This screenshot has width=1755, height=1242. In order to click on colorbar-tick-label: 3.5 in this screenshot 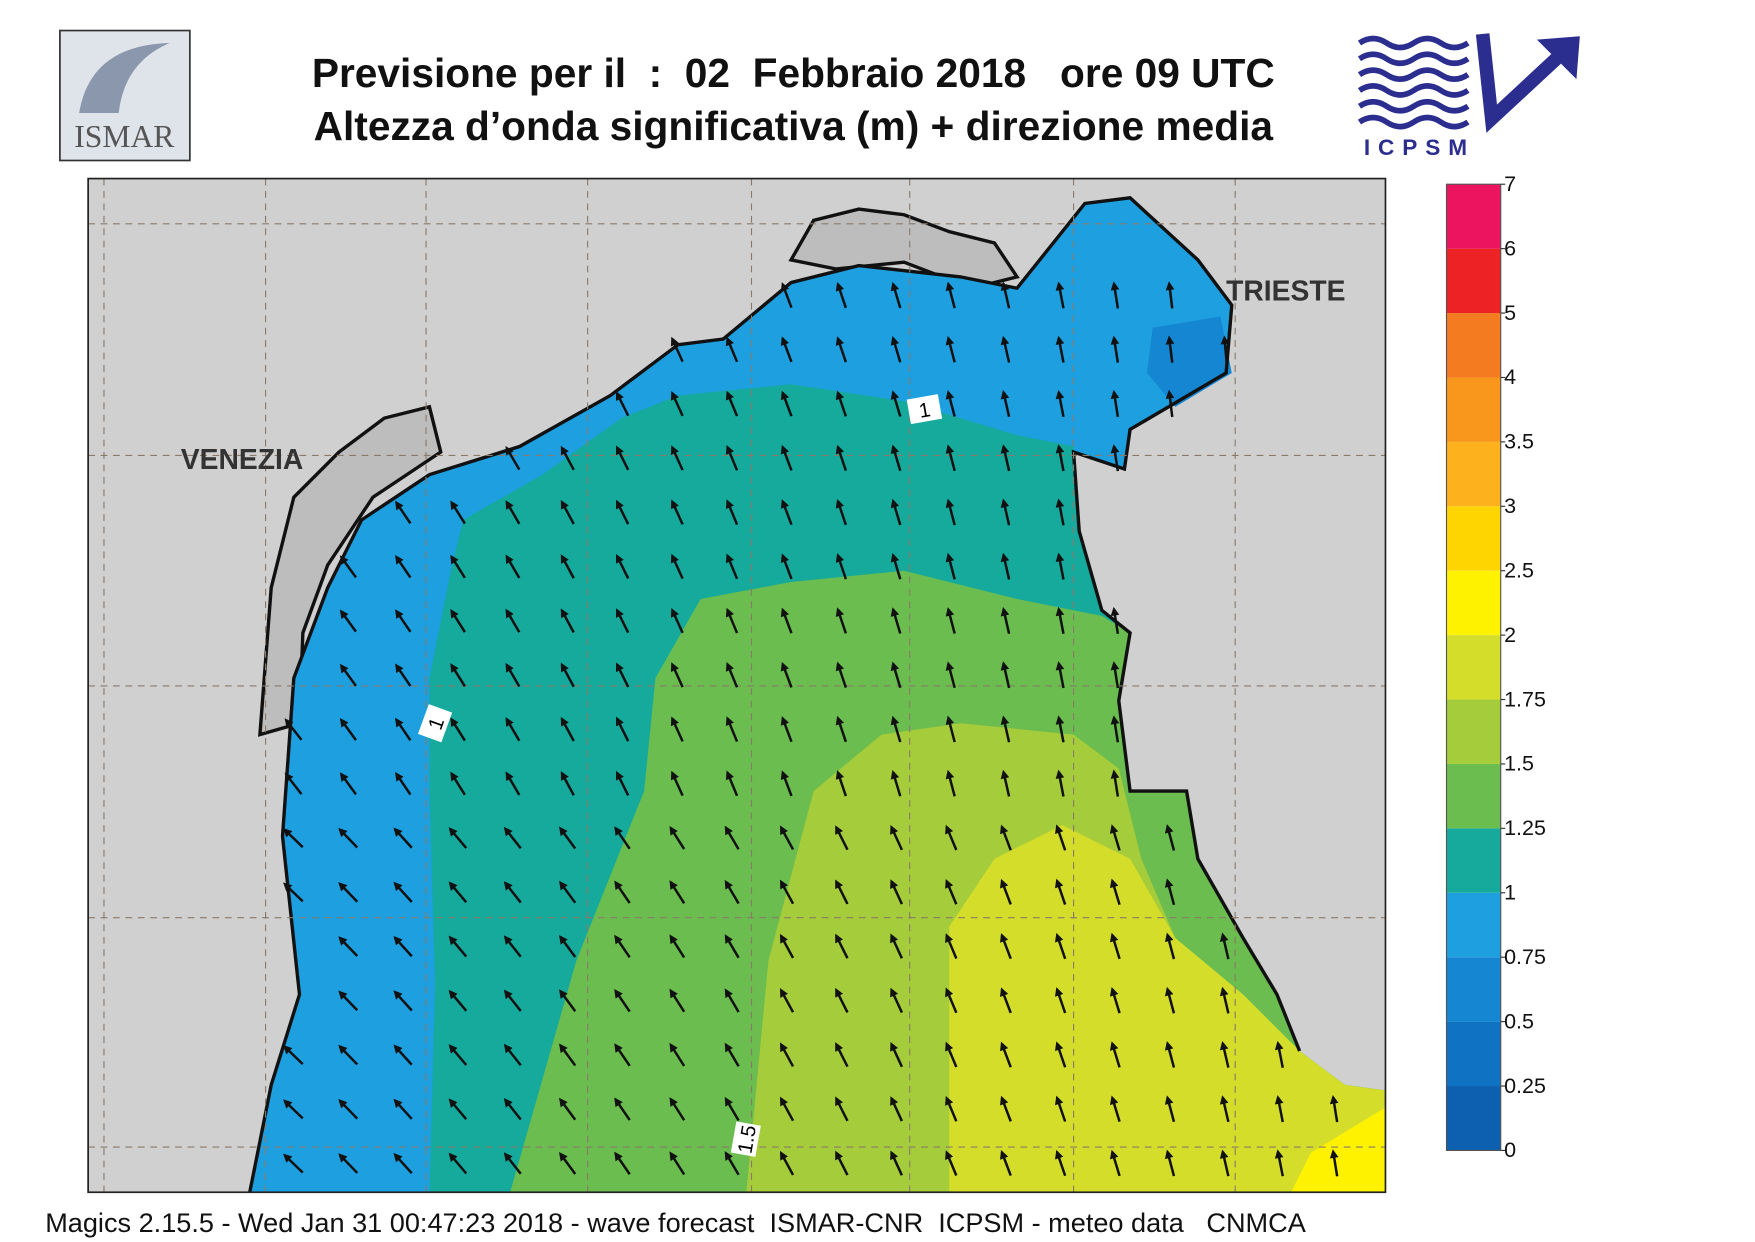, I will do `click(1519, 442)`.